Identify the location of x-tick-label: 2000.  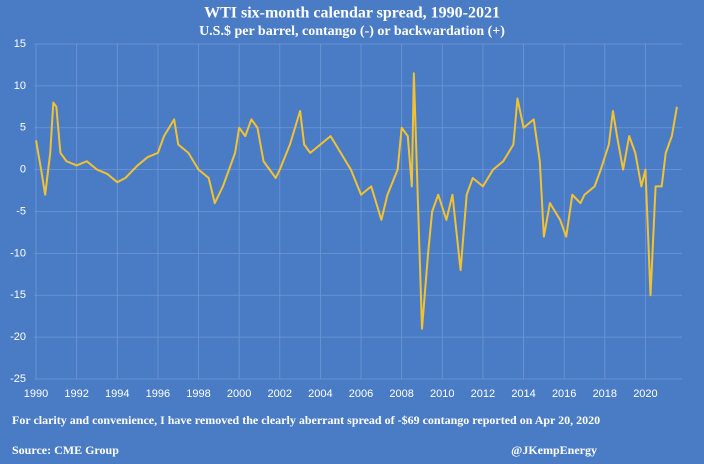
(239, 394).